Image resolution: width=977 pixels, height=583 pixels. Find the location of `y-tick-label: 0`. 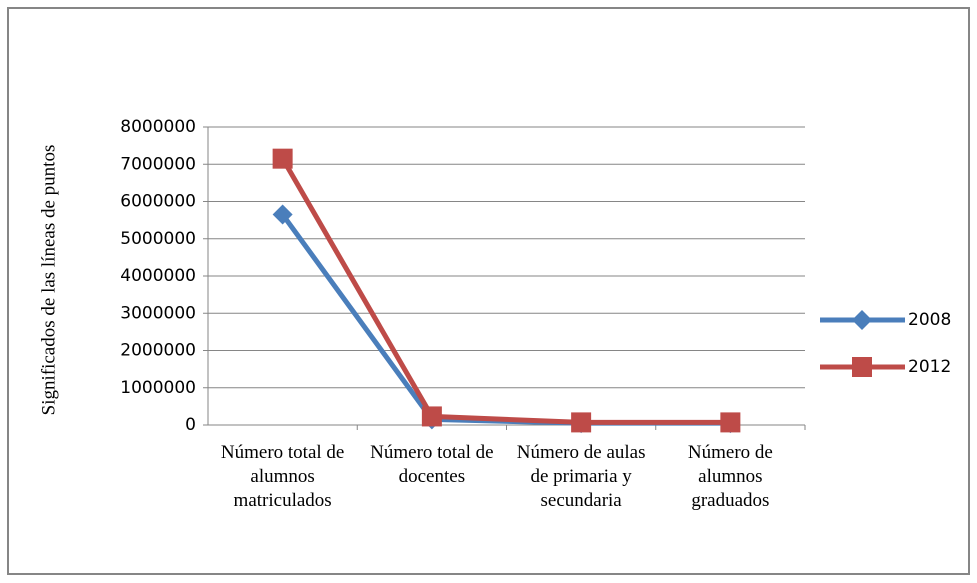

y-tick-label: 0 is located at coordinates (190, 425).